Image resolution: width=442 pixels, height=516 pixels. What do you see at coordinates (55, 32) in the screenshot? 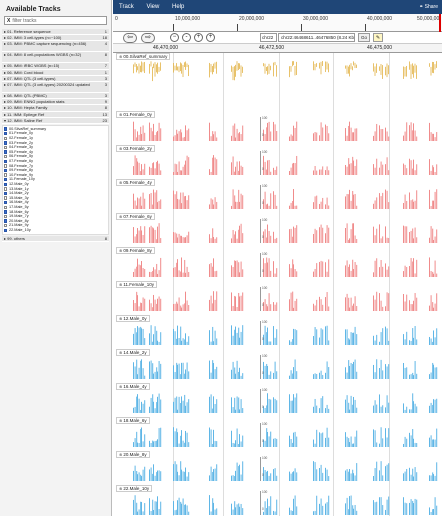
I see `track-category: ▸ 01. Reference sequence 1` at bounding box center [55, 32].